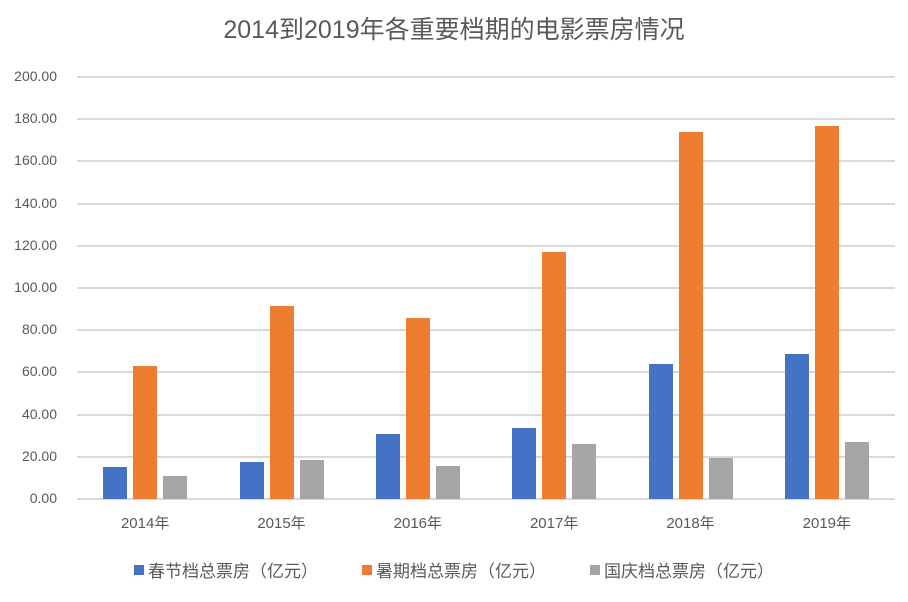  What do you see at coordinates (39, 329) in the screenshot?
I see `y-tick-label: 80.00` at bounding box center [39, 329].